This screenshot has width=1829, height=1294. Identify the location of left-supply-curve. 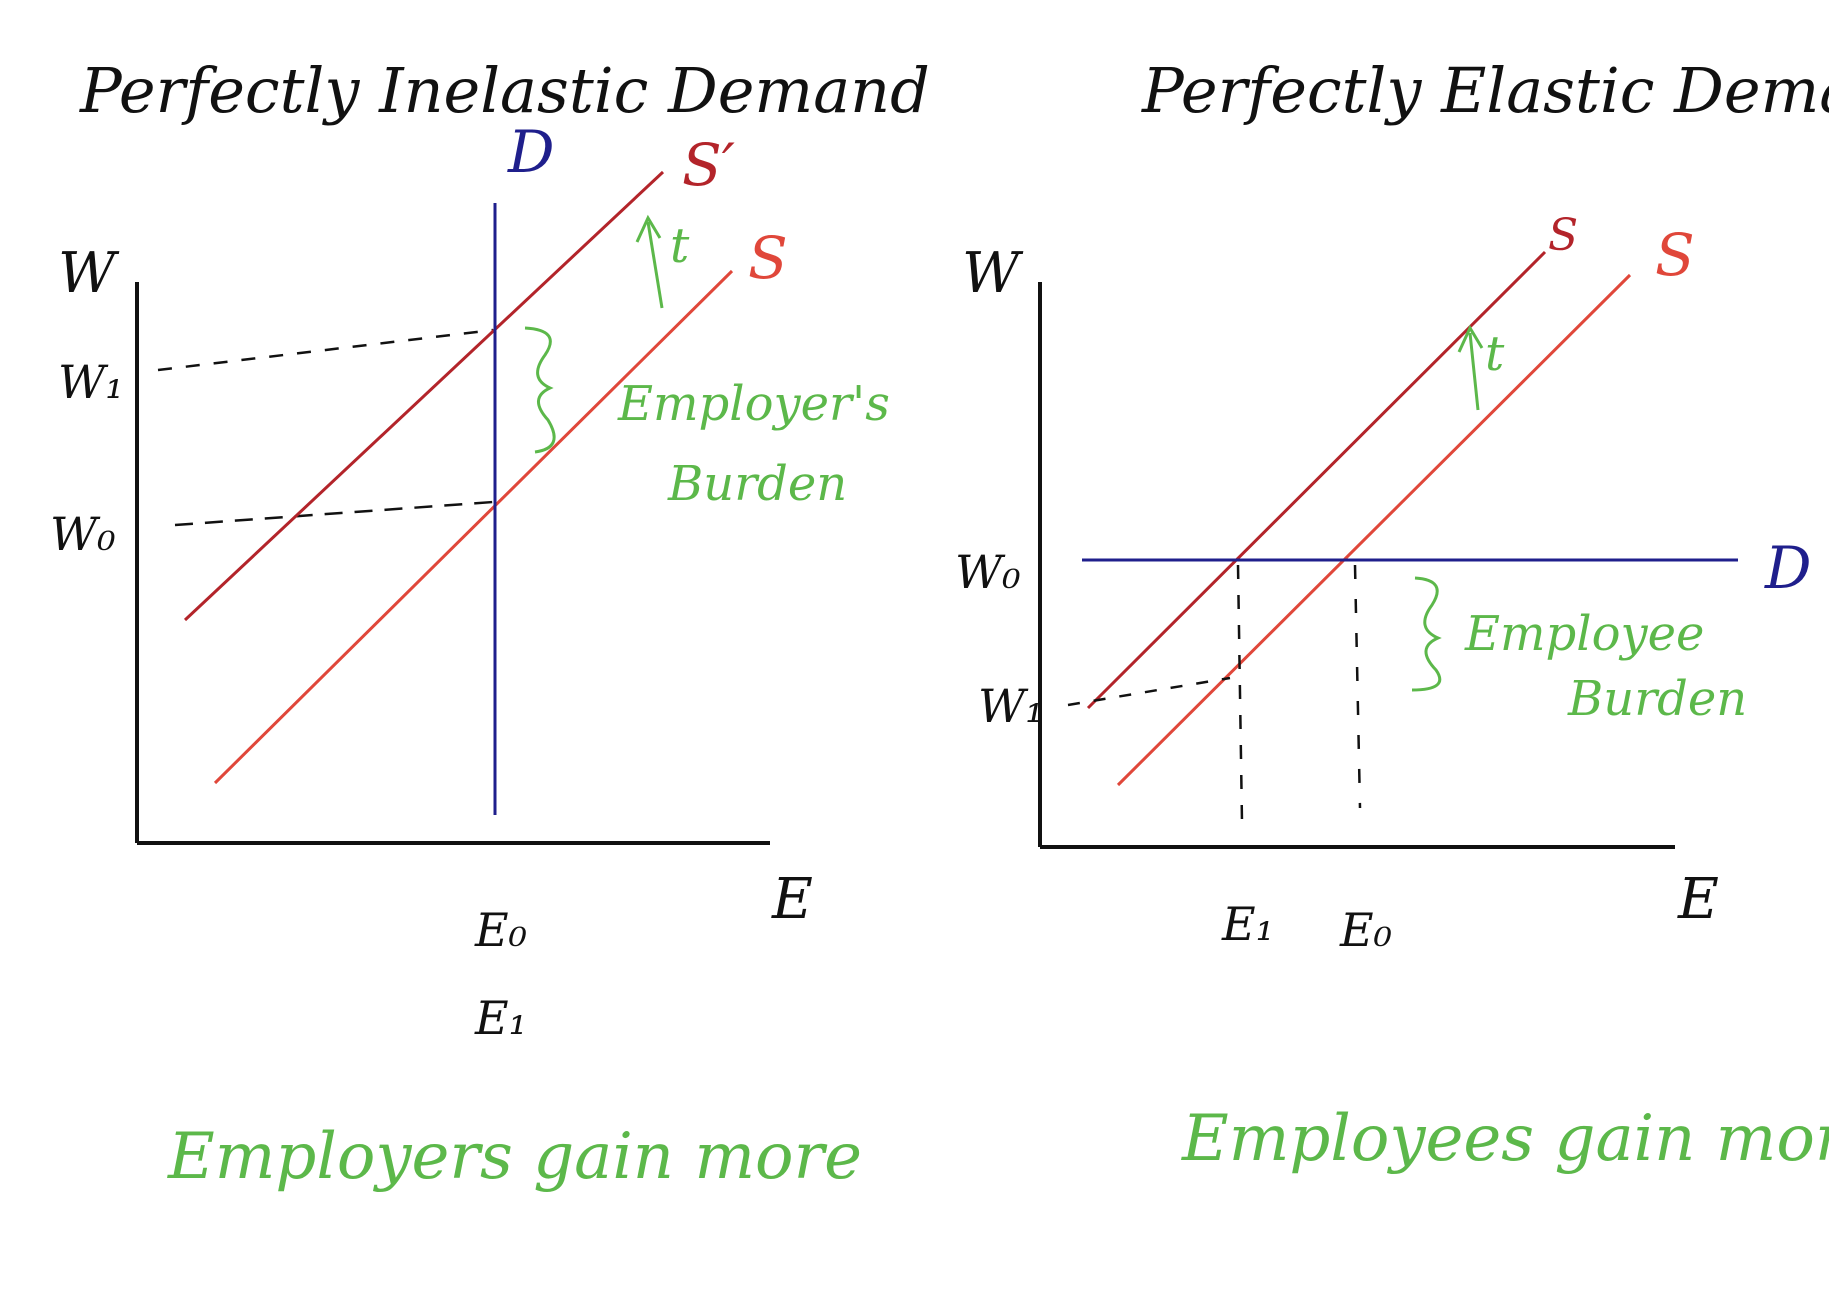
(473, 527).